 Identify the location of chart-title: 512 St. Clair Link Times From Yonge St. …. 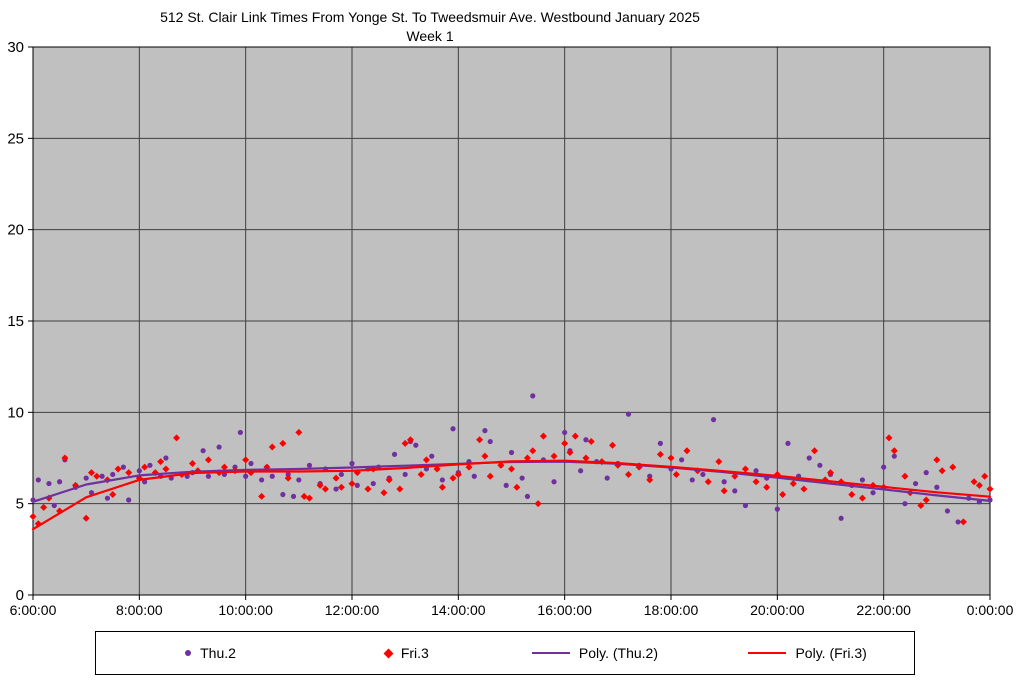
(430, 27).